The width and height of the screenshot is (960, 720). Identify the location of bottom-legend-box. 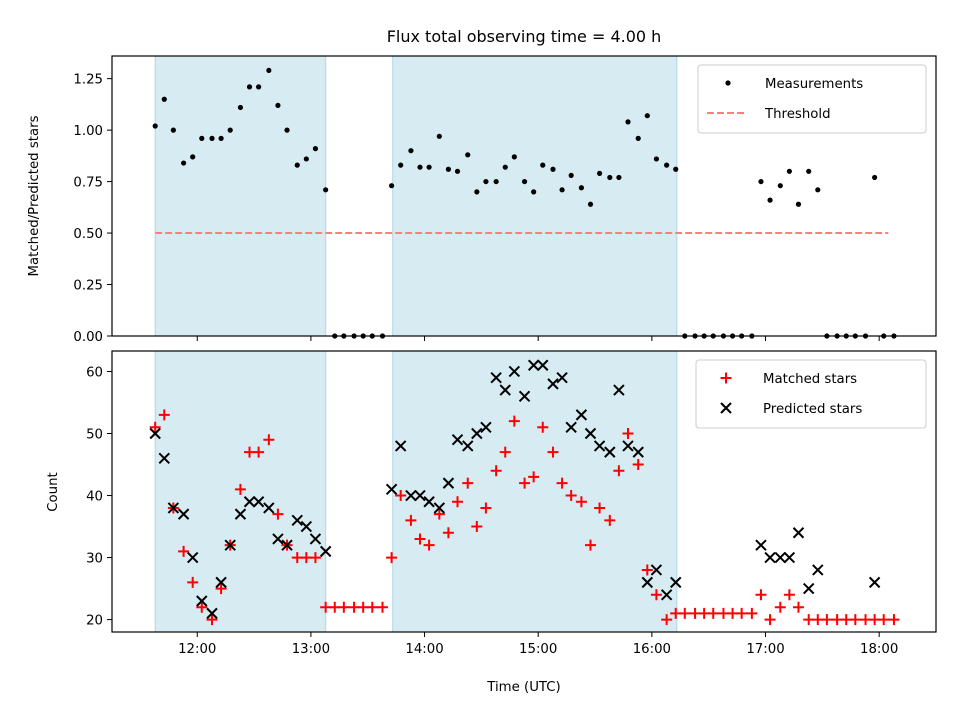
(811, 394).